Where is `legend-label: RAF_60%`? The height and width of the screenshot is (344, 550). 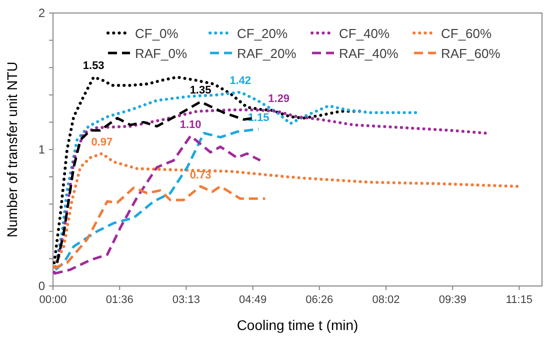
legend-label: RAF_60% is located at coordinates (471, 53).